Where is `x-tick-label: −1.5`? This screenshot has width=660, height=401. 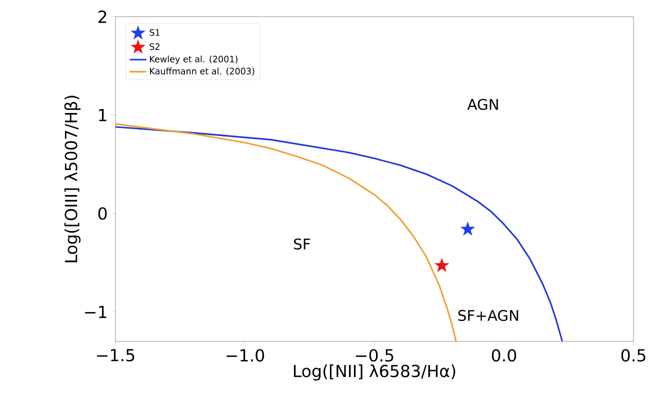 x-tick-label: −1.5 is located at coordinates (115, 355).